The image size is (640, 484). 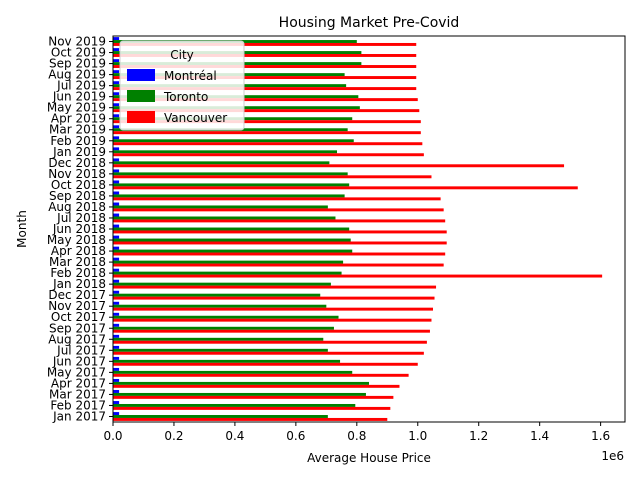 I want to click on bar-vancouver-sep-2017, so click(x=271, y=331).